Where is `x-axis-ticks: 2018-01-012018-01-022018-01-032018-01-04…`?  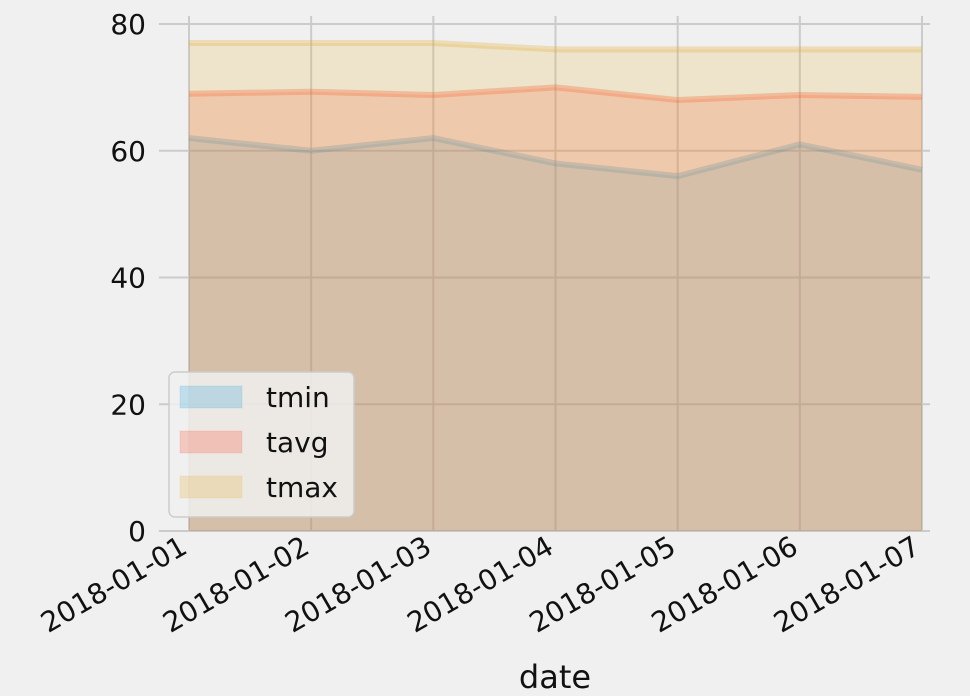
x-axis-ticks: 2018-01-012018-01-022018-01-032018-01-04… is located at coordinates (480, 584).